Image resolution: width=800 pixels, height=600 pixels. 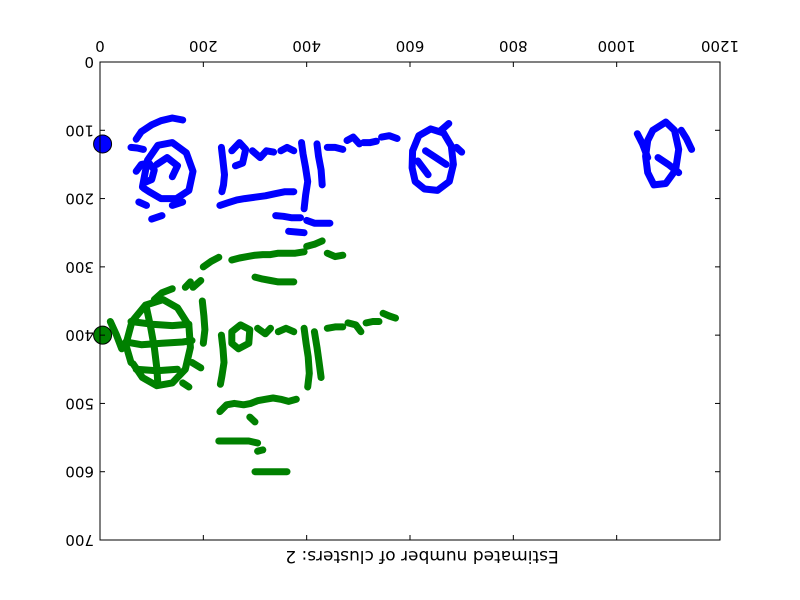 What do you see at coordinates (79, 199) in the screenshot?
I see `y-tick-label-2: 200` at bounding box center [79, 199].